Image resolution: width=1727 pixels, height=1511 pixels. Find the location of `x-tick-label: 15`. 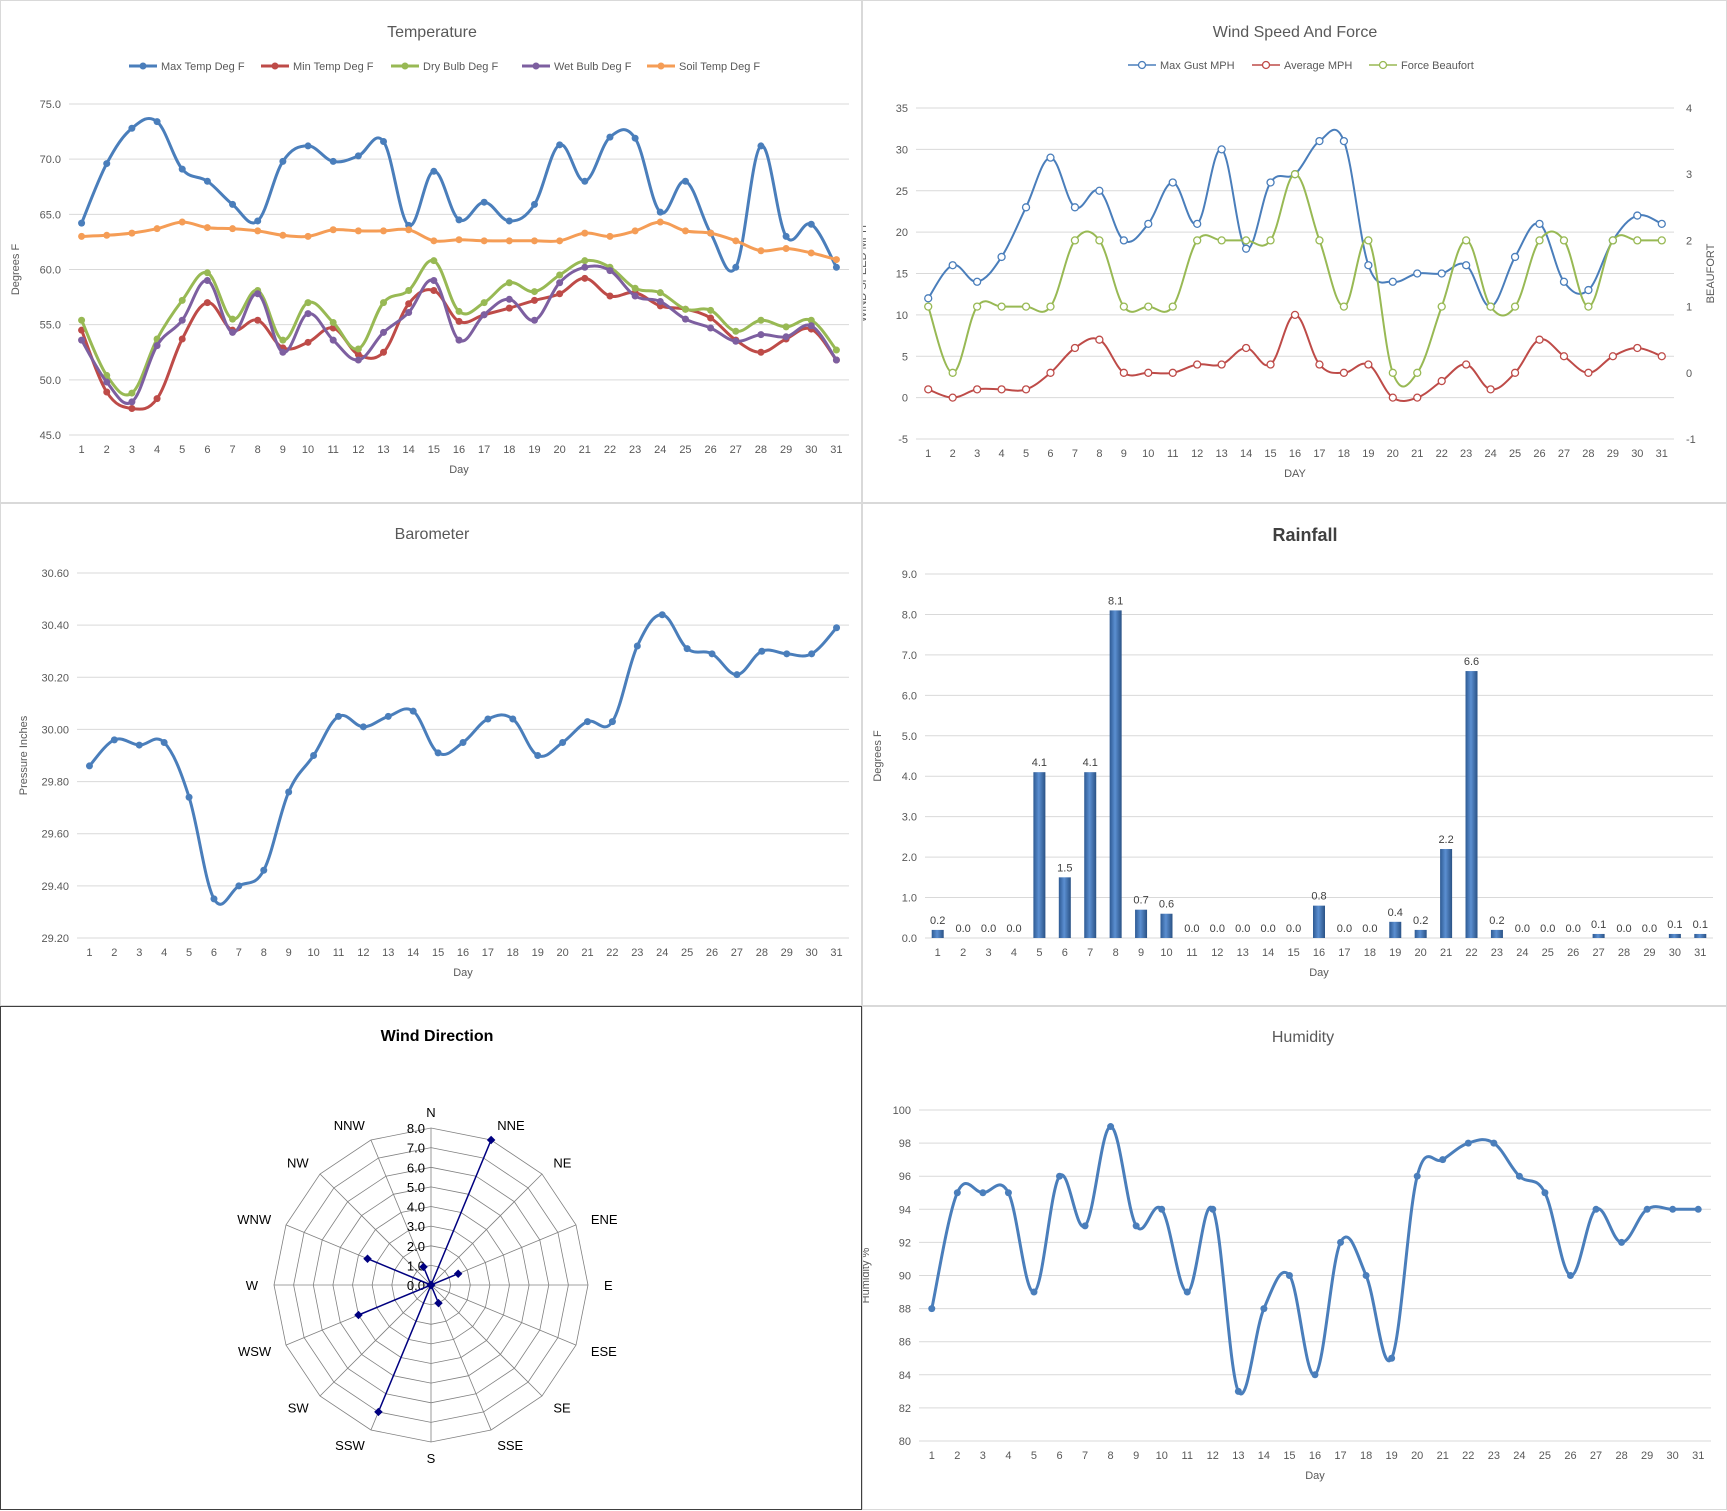

x-tick-label: 15 is located at coordinates (1293, 953).